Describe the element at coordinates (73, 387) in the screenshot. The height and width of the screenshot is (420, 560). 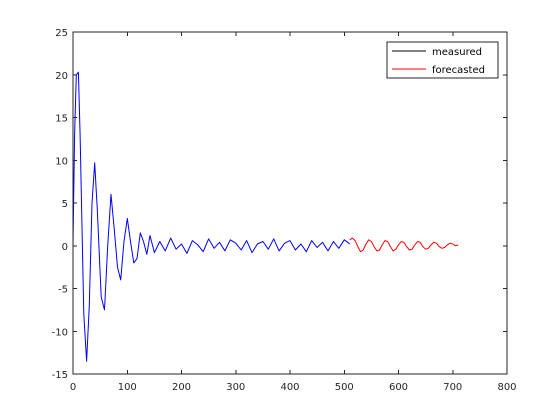
I see `x-tick-label: 0` at that location.